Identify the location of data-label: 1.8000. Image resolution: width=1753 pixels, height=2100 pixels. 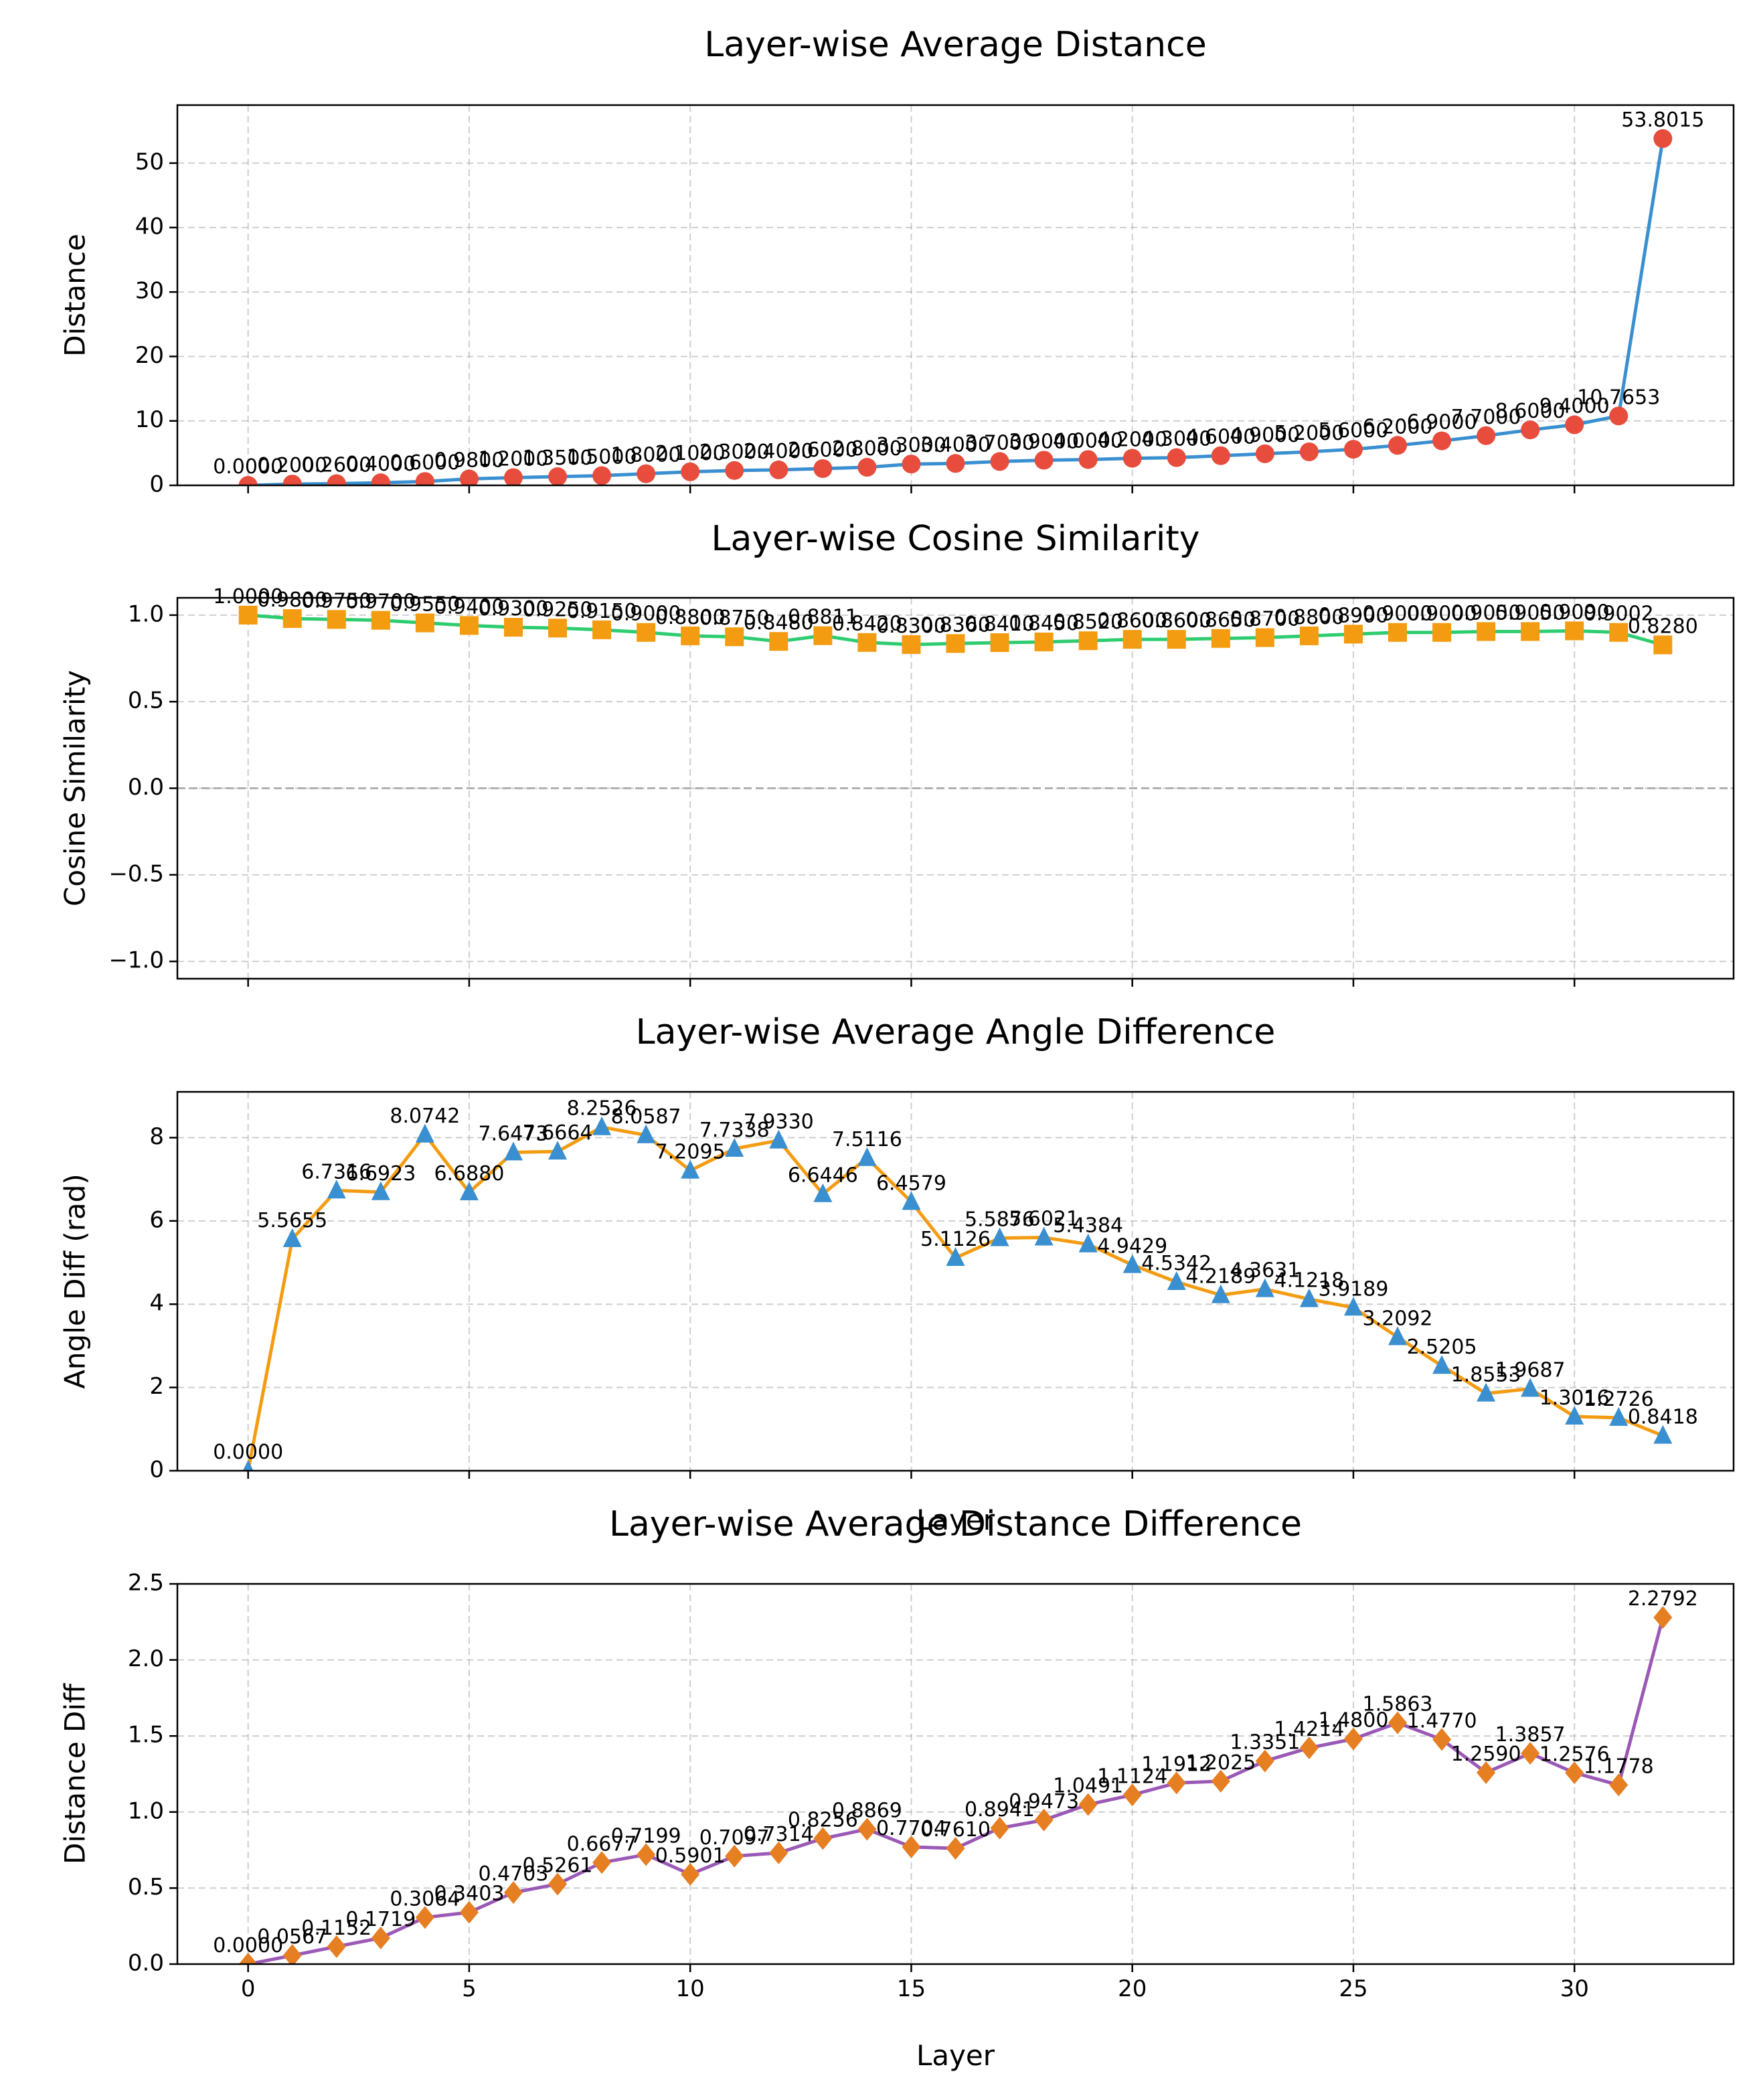
(646, 456).